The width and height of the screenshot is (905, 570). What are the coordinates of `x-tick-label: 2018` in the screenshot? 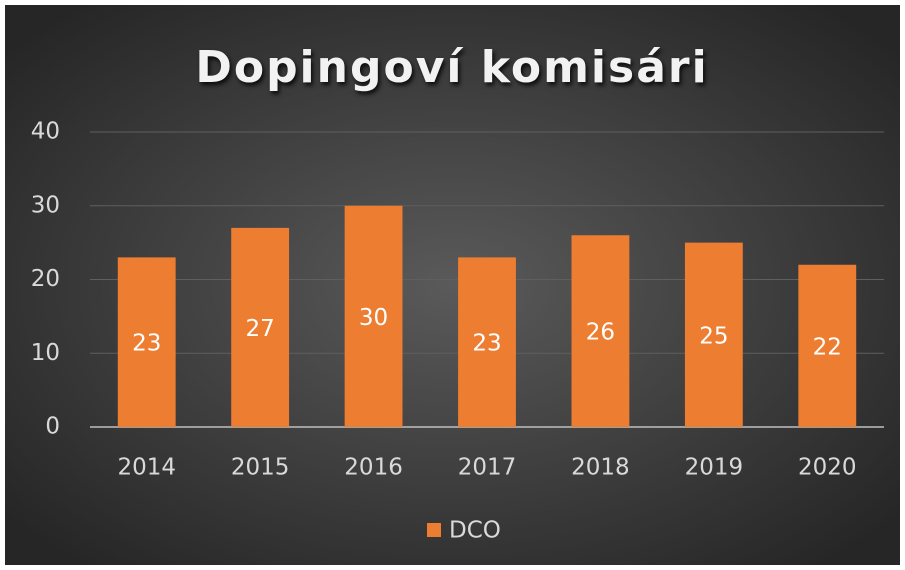 It's located at (600, 468).